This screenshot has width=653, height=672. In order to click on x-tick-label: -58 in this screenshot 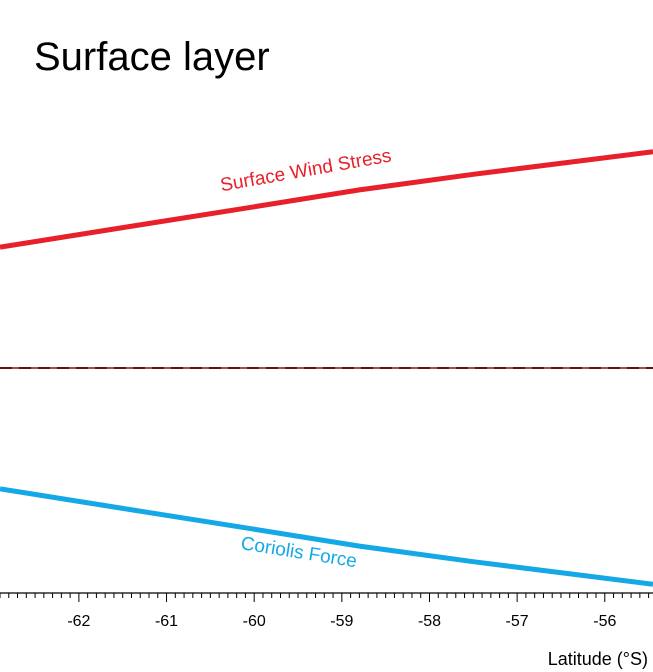, I will do `click(429, 621)`.